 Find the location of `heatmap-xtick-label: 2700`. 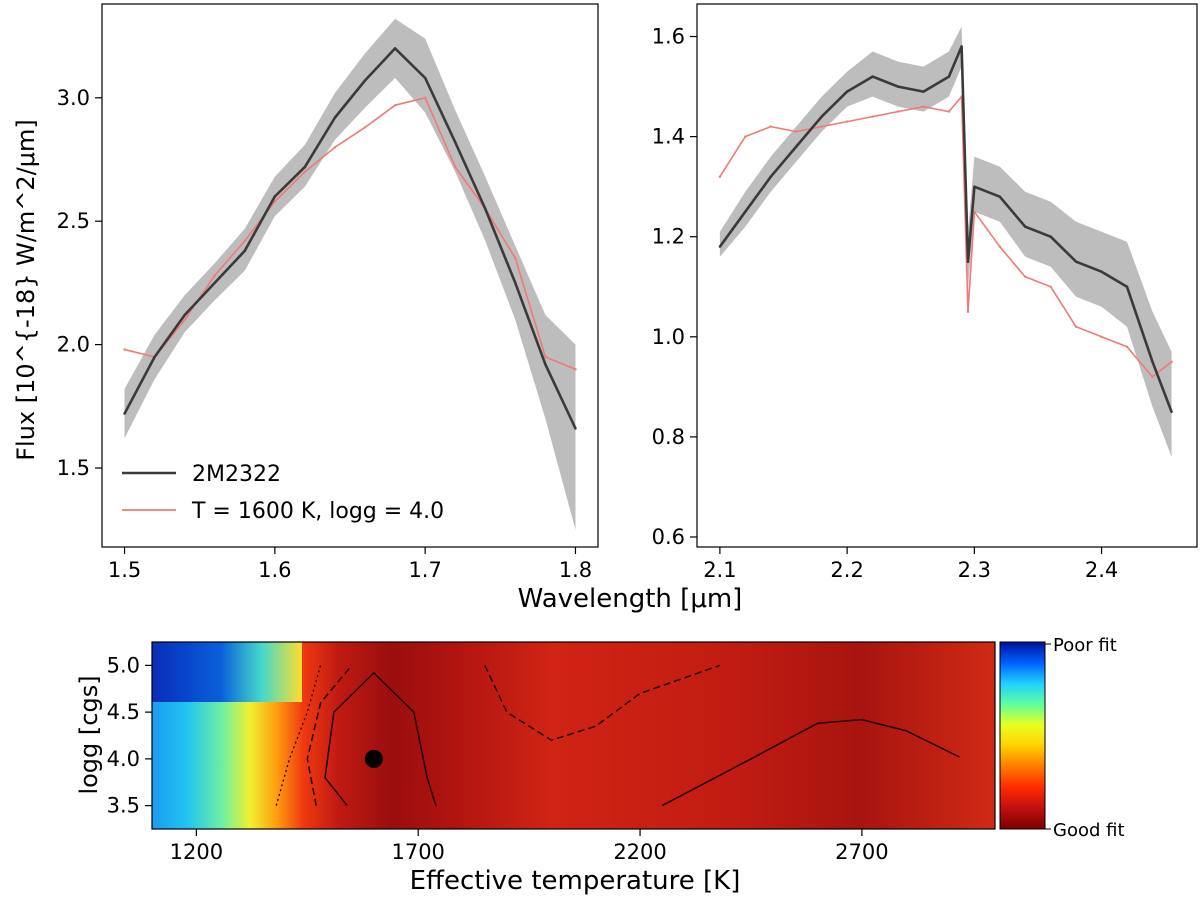

heatmap-xtick-label: 2700 is located at coordinates (861, 852).